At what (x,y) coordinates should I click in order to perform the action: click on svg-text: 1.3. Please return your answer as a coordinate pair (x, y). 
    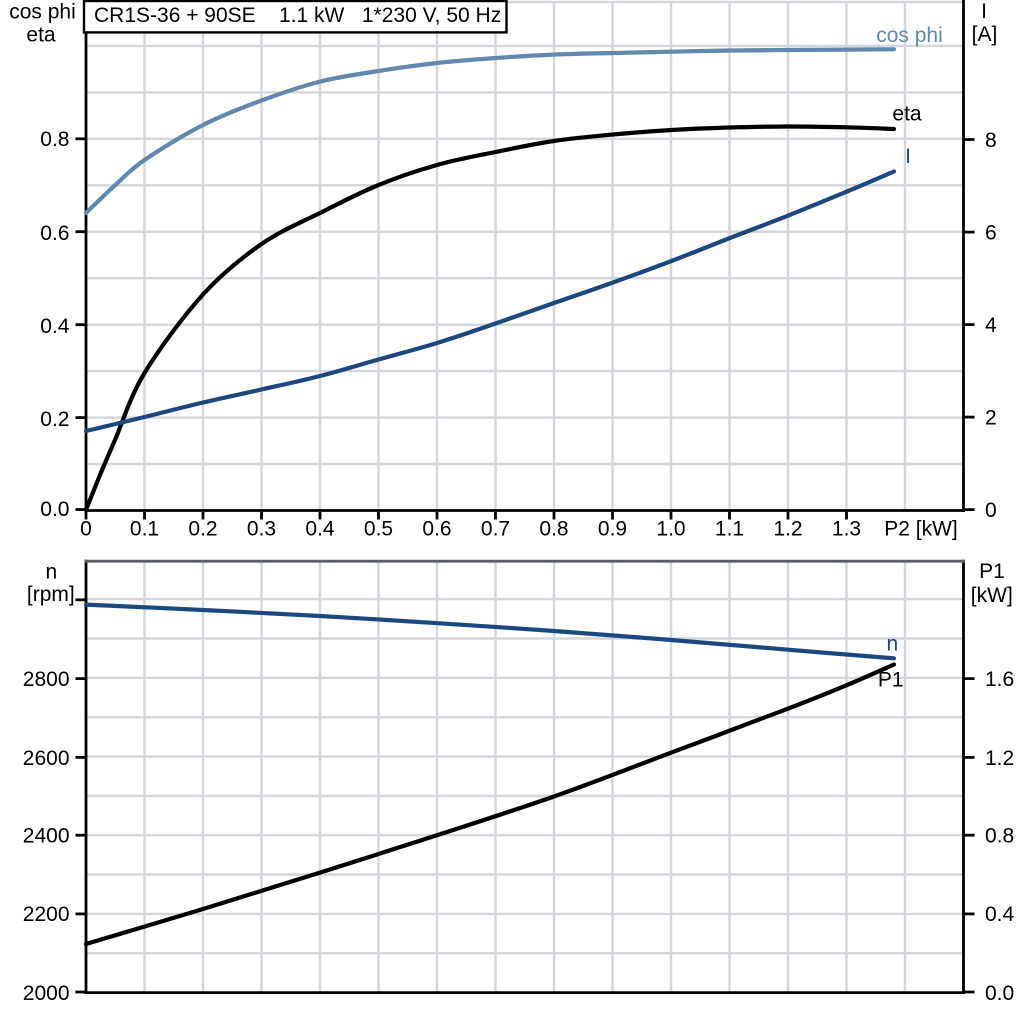
    Looking at the image, I should click on (846, 529).